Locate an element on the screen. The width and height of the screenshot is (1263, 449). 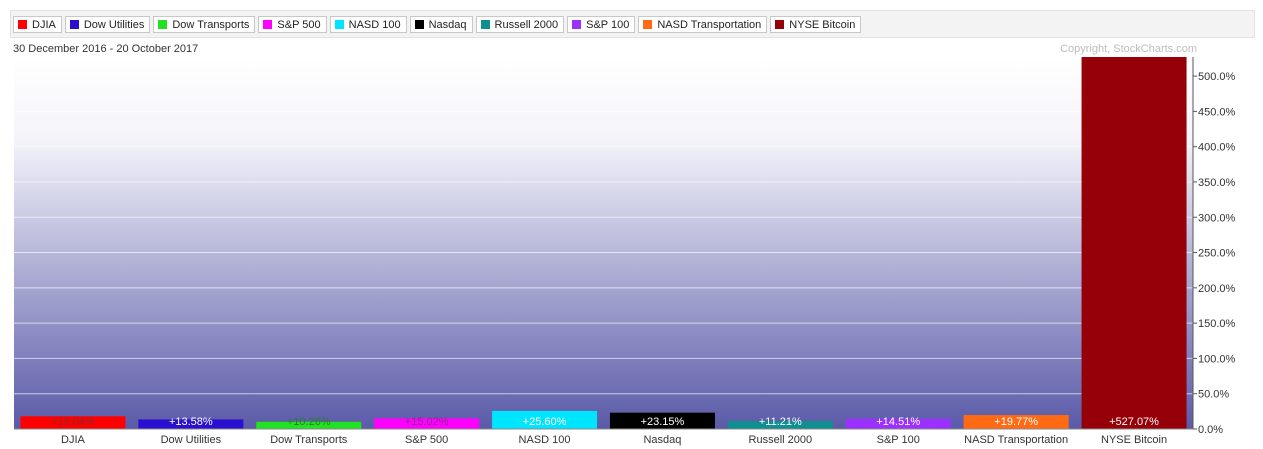
legend-item-dow-utilities: Dow Utilities is located at coordinates (107, 24).